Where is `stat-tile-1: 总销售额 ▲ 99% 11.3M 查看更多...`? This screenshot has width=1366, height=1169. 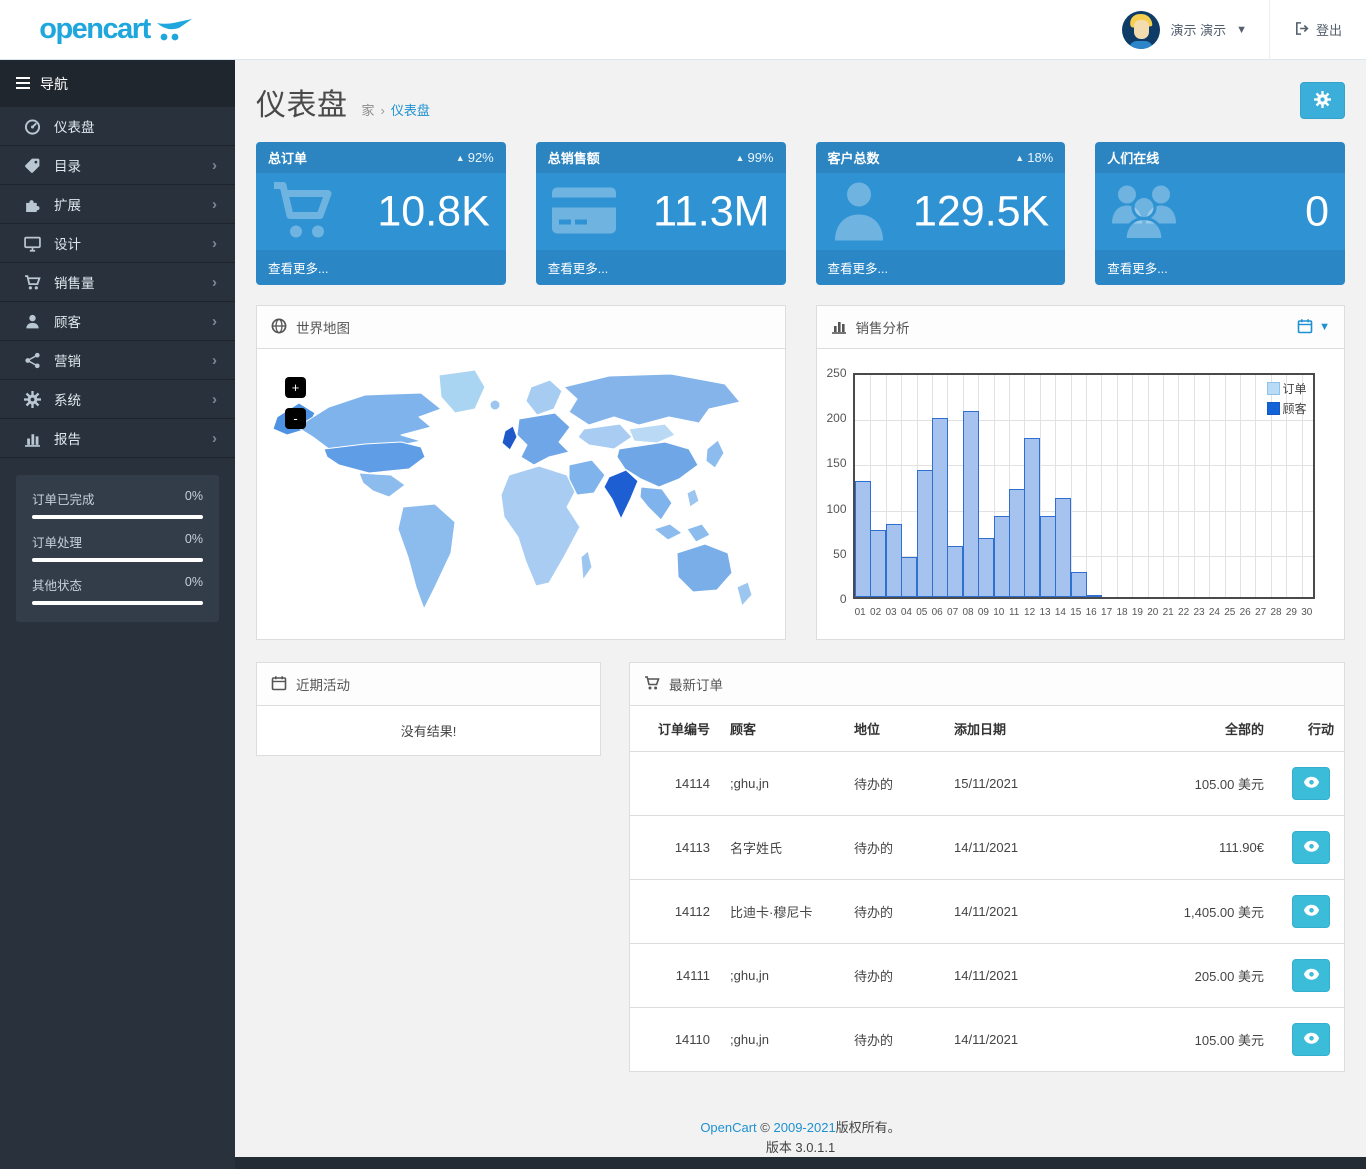
stat-tile-1: 总销售额 ▲ 99% 11.3M 查看更多... is located at coordinates (660, 213).